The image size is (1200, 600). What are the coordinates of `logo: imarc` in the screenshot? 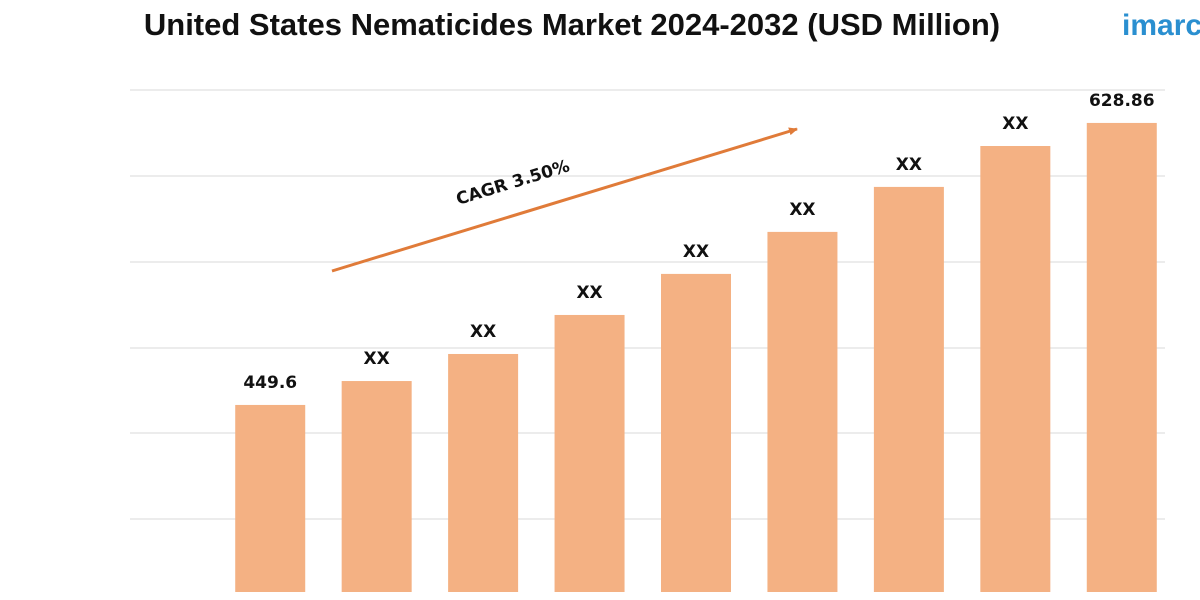 It's located at (1161, 25).